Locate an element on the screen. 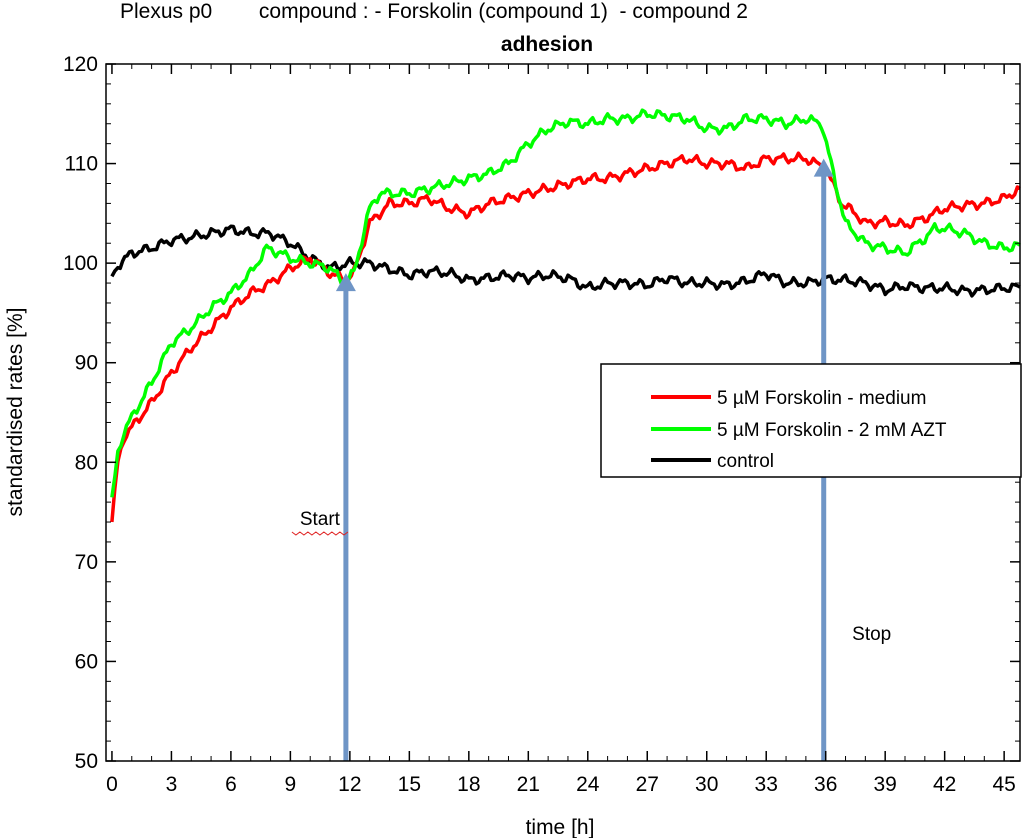  x-tick-label: 42 is located at coordinates (944, 784).